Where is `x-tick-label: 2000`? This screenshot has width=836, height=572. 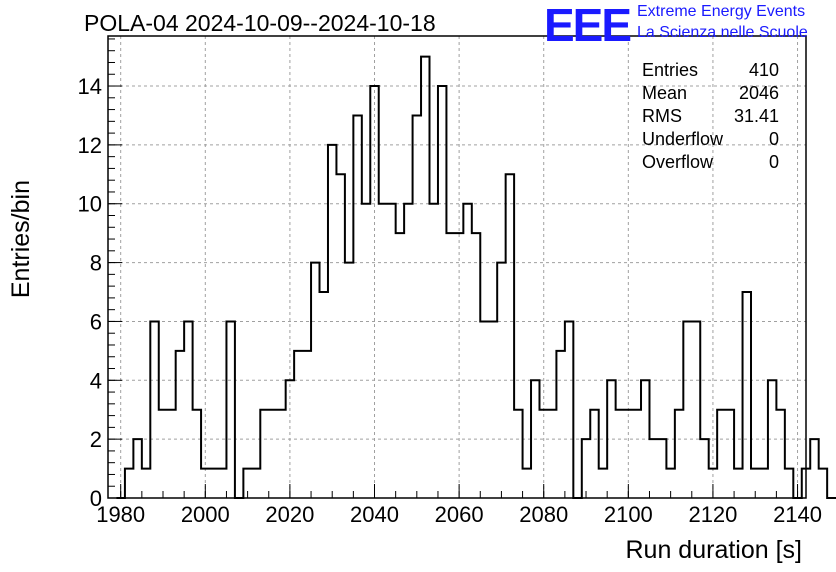 x-tick-label: 2000 is located at coordinates (205, 514).